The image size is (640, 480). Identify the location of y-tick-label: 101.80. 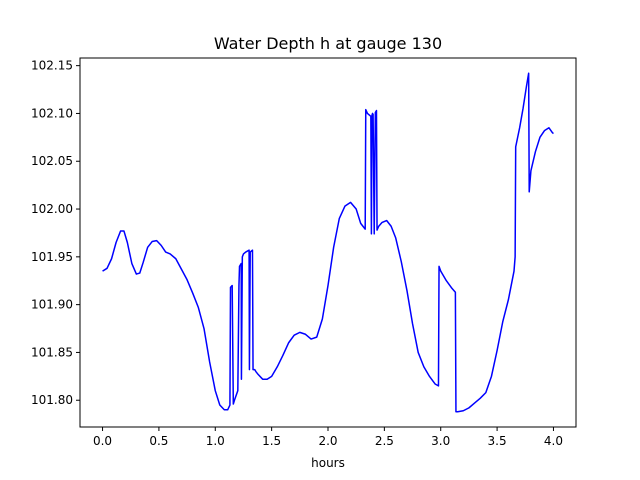
(52, 400).